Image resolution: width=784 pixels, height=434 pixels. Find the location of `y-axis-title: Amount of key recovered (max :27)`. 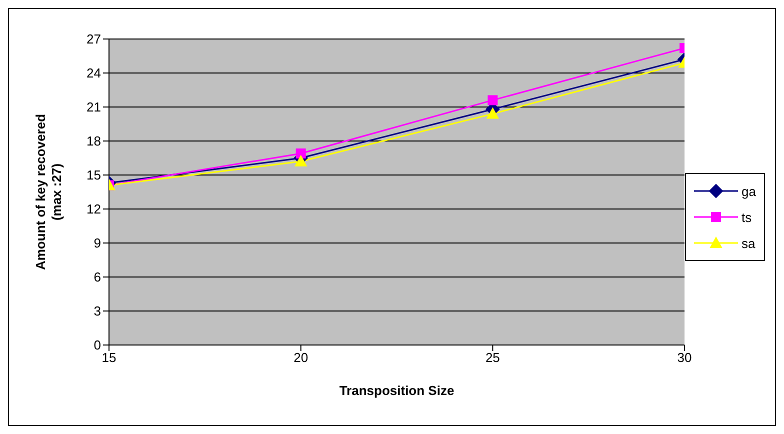

y-axis-title: Amount of key recovered (max :27) is located at coordinates (48, 192).